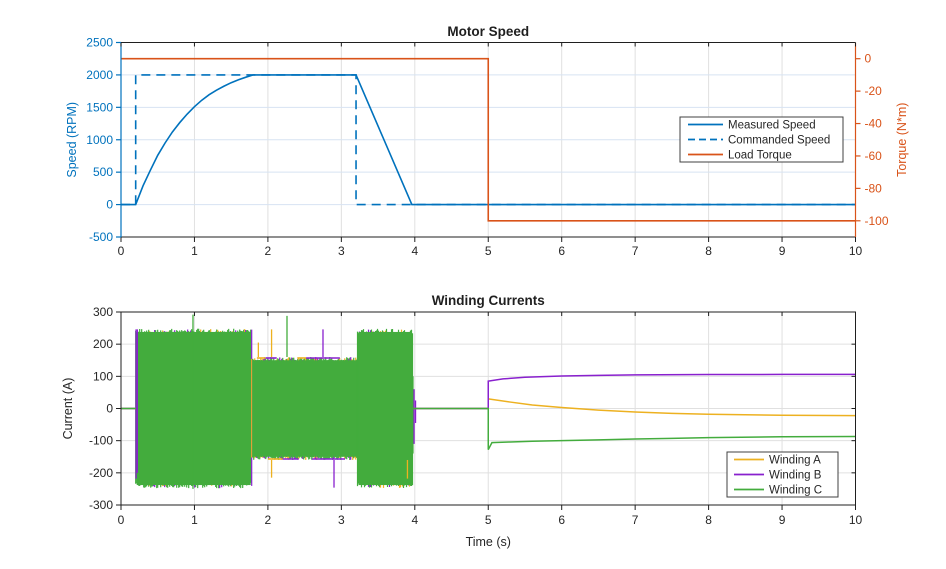 Image resolution: width=946 pixels, height=569 pixels. Describe the element at coordinates (760, 156) in the screenshot. I see `legend-label: Load Torque` at that location.